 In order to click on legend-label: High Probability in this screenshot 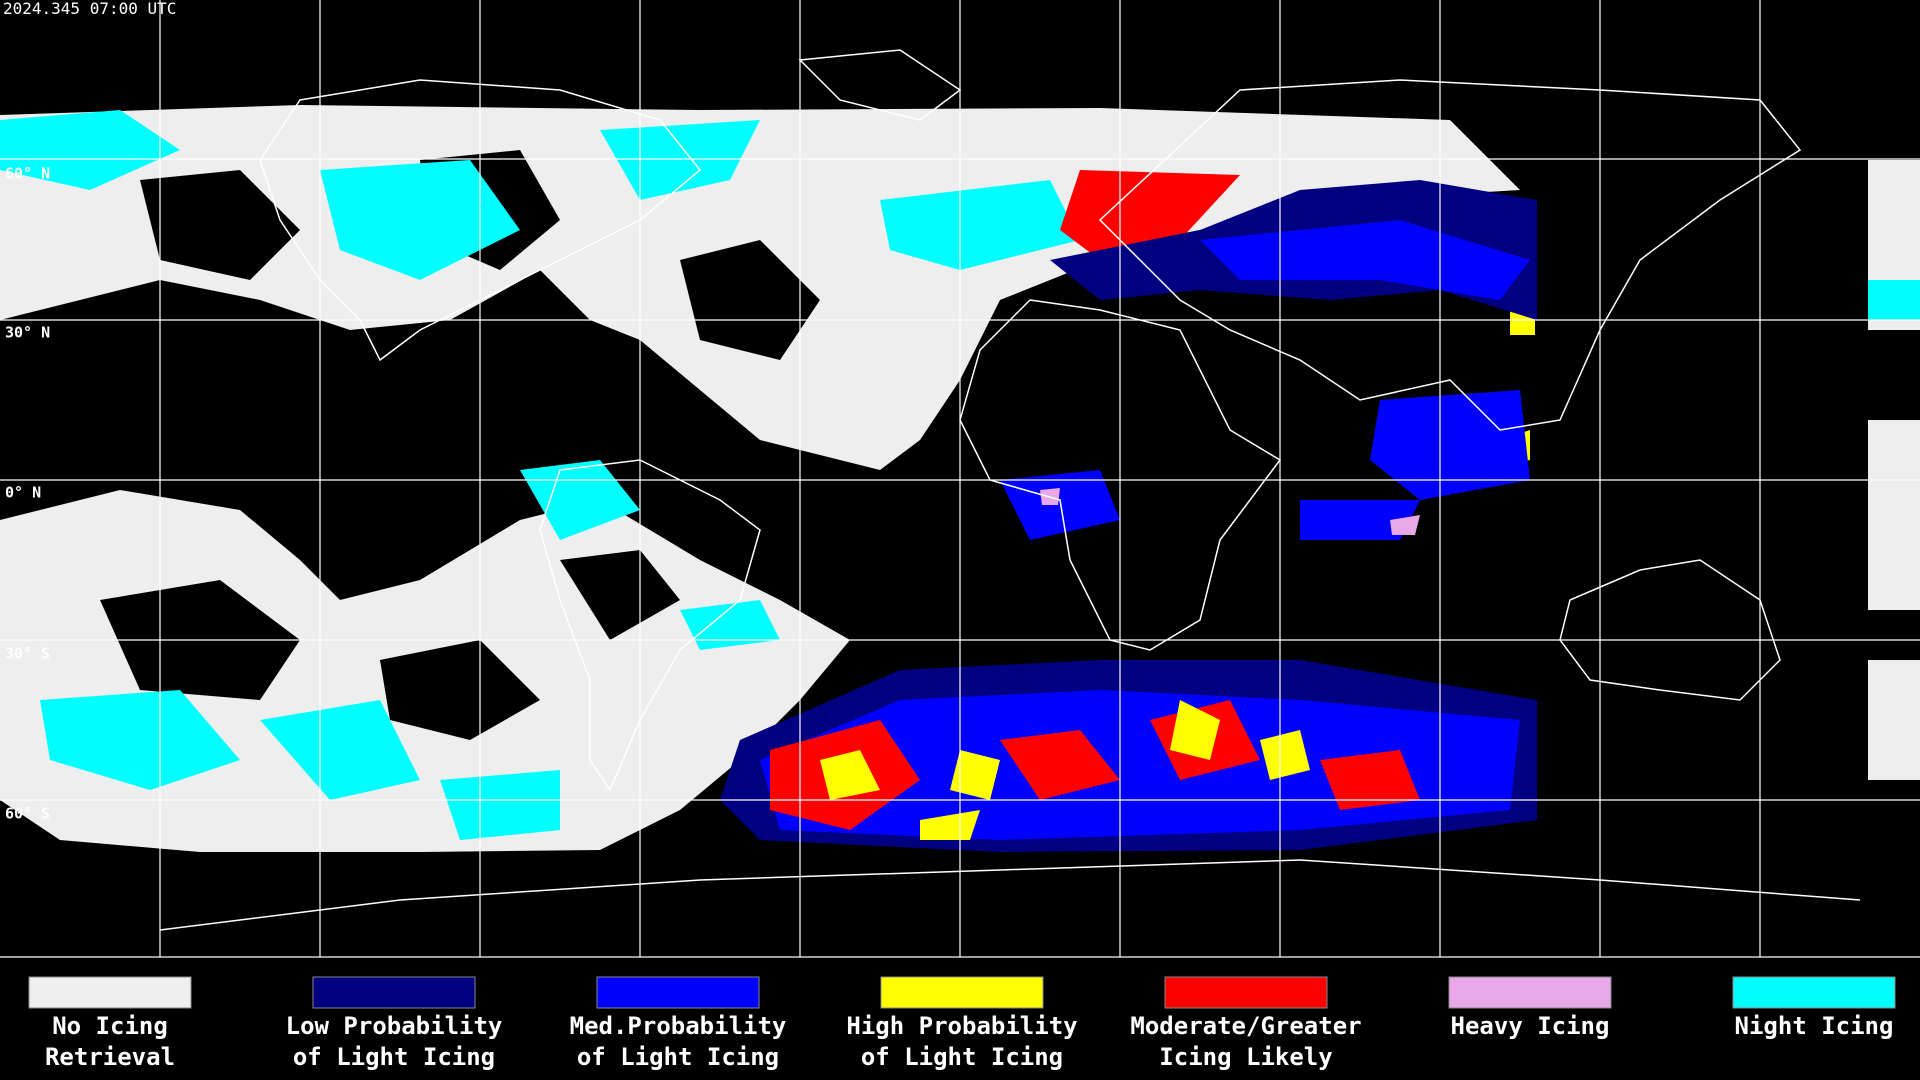, I will do `click(961, 1026)`.